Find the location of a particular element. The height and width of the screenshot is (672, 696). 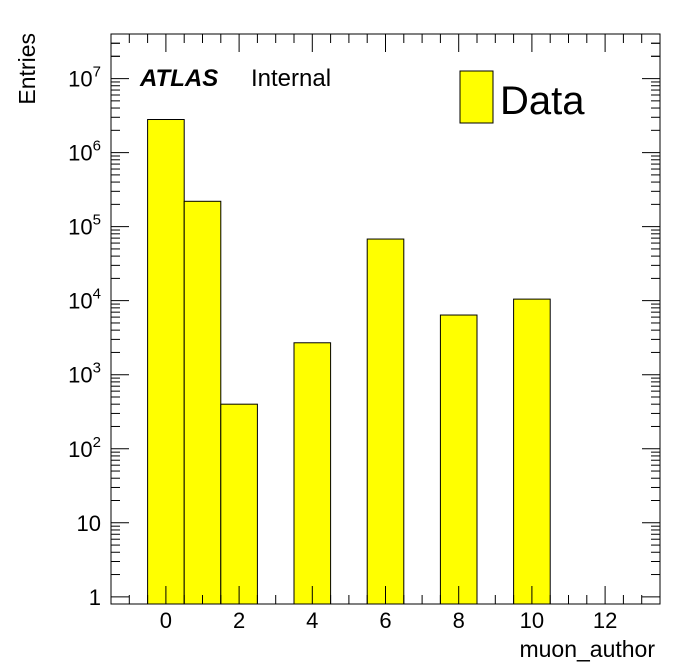

y-tick-label: 10⁷ is located at coordinates (84, 78).